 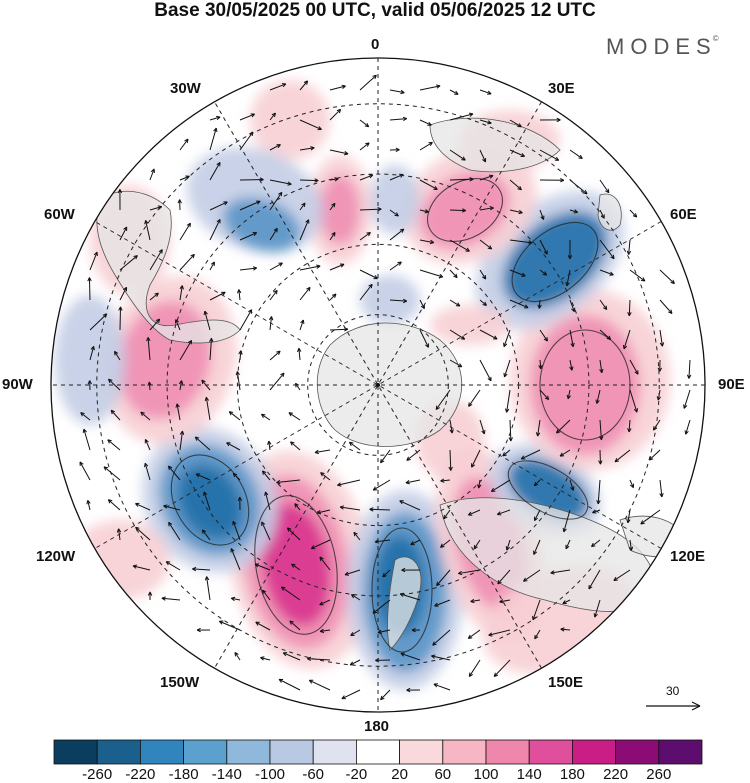 I want to click on colorbar-tick-label: 140, so click(x=529, y=774).